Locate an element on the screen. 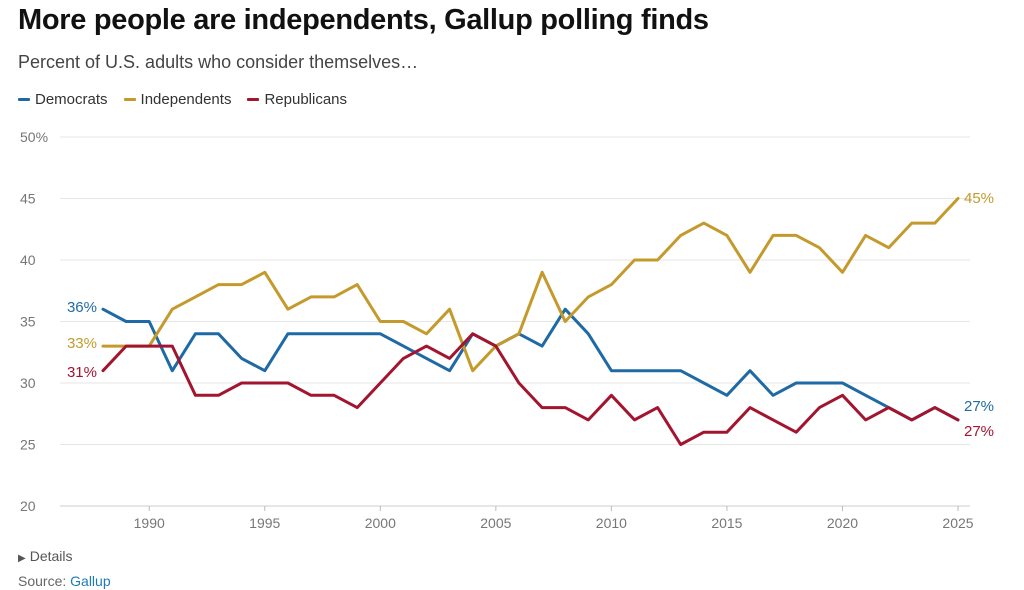  source-label: Source: is located at coordinates (42, 581).